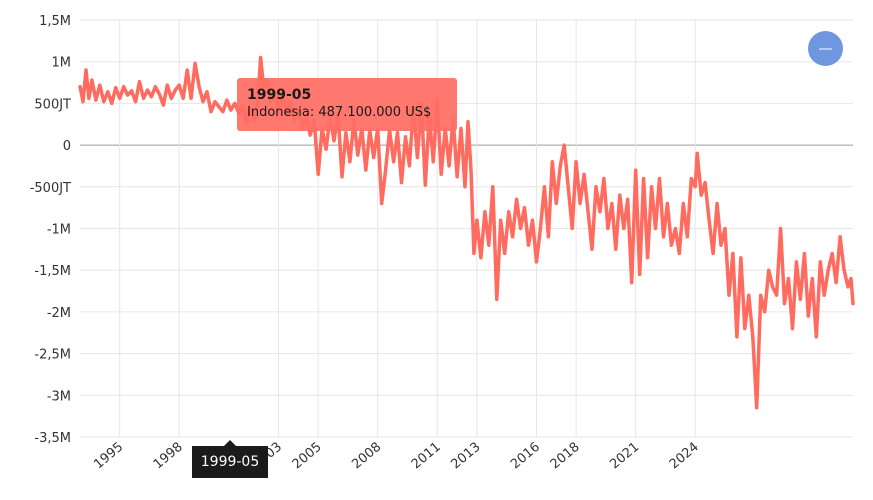 Image resolution: width=873 pixels, height=500 pixels. I want to click on tooltip-title: 1999-05, so click(279, 95).